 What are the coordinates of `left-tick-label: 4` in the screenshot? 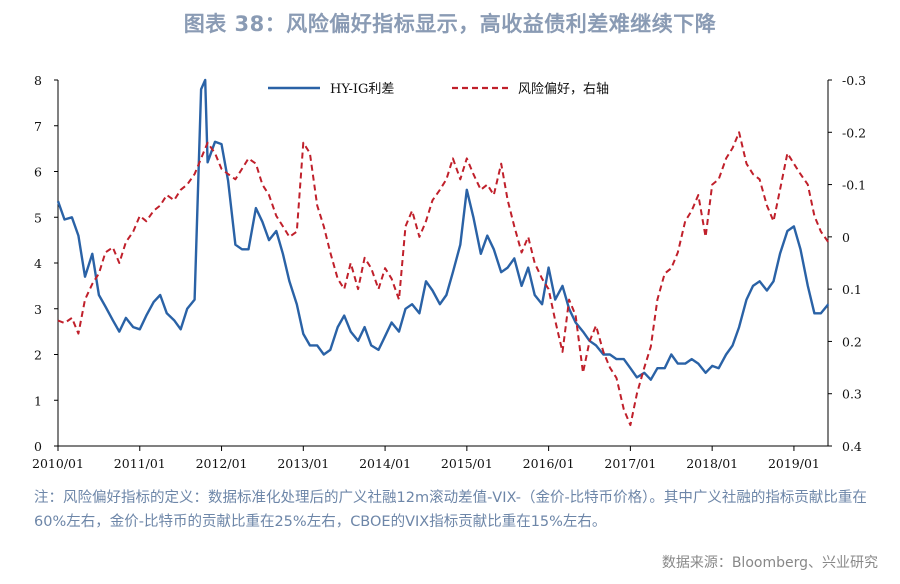 It's located at (38, 263).